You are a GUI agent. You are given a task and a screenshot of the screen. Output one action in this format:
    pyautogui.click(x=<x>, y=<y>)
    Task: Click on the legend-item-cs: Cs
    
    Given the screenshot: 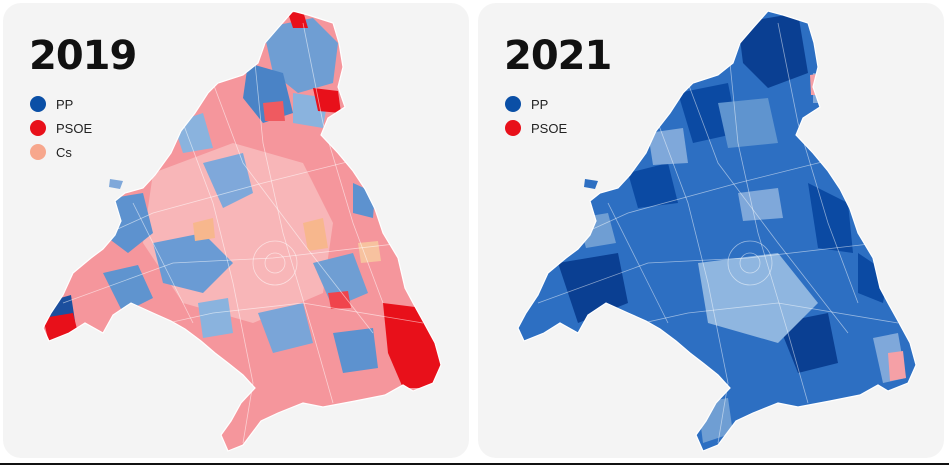 What is the action you would take?
    pyautogui.click(x=61, y=152)
    